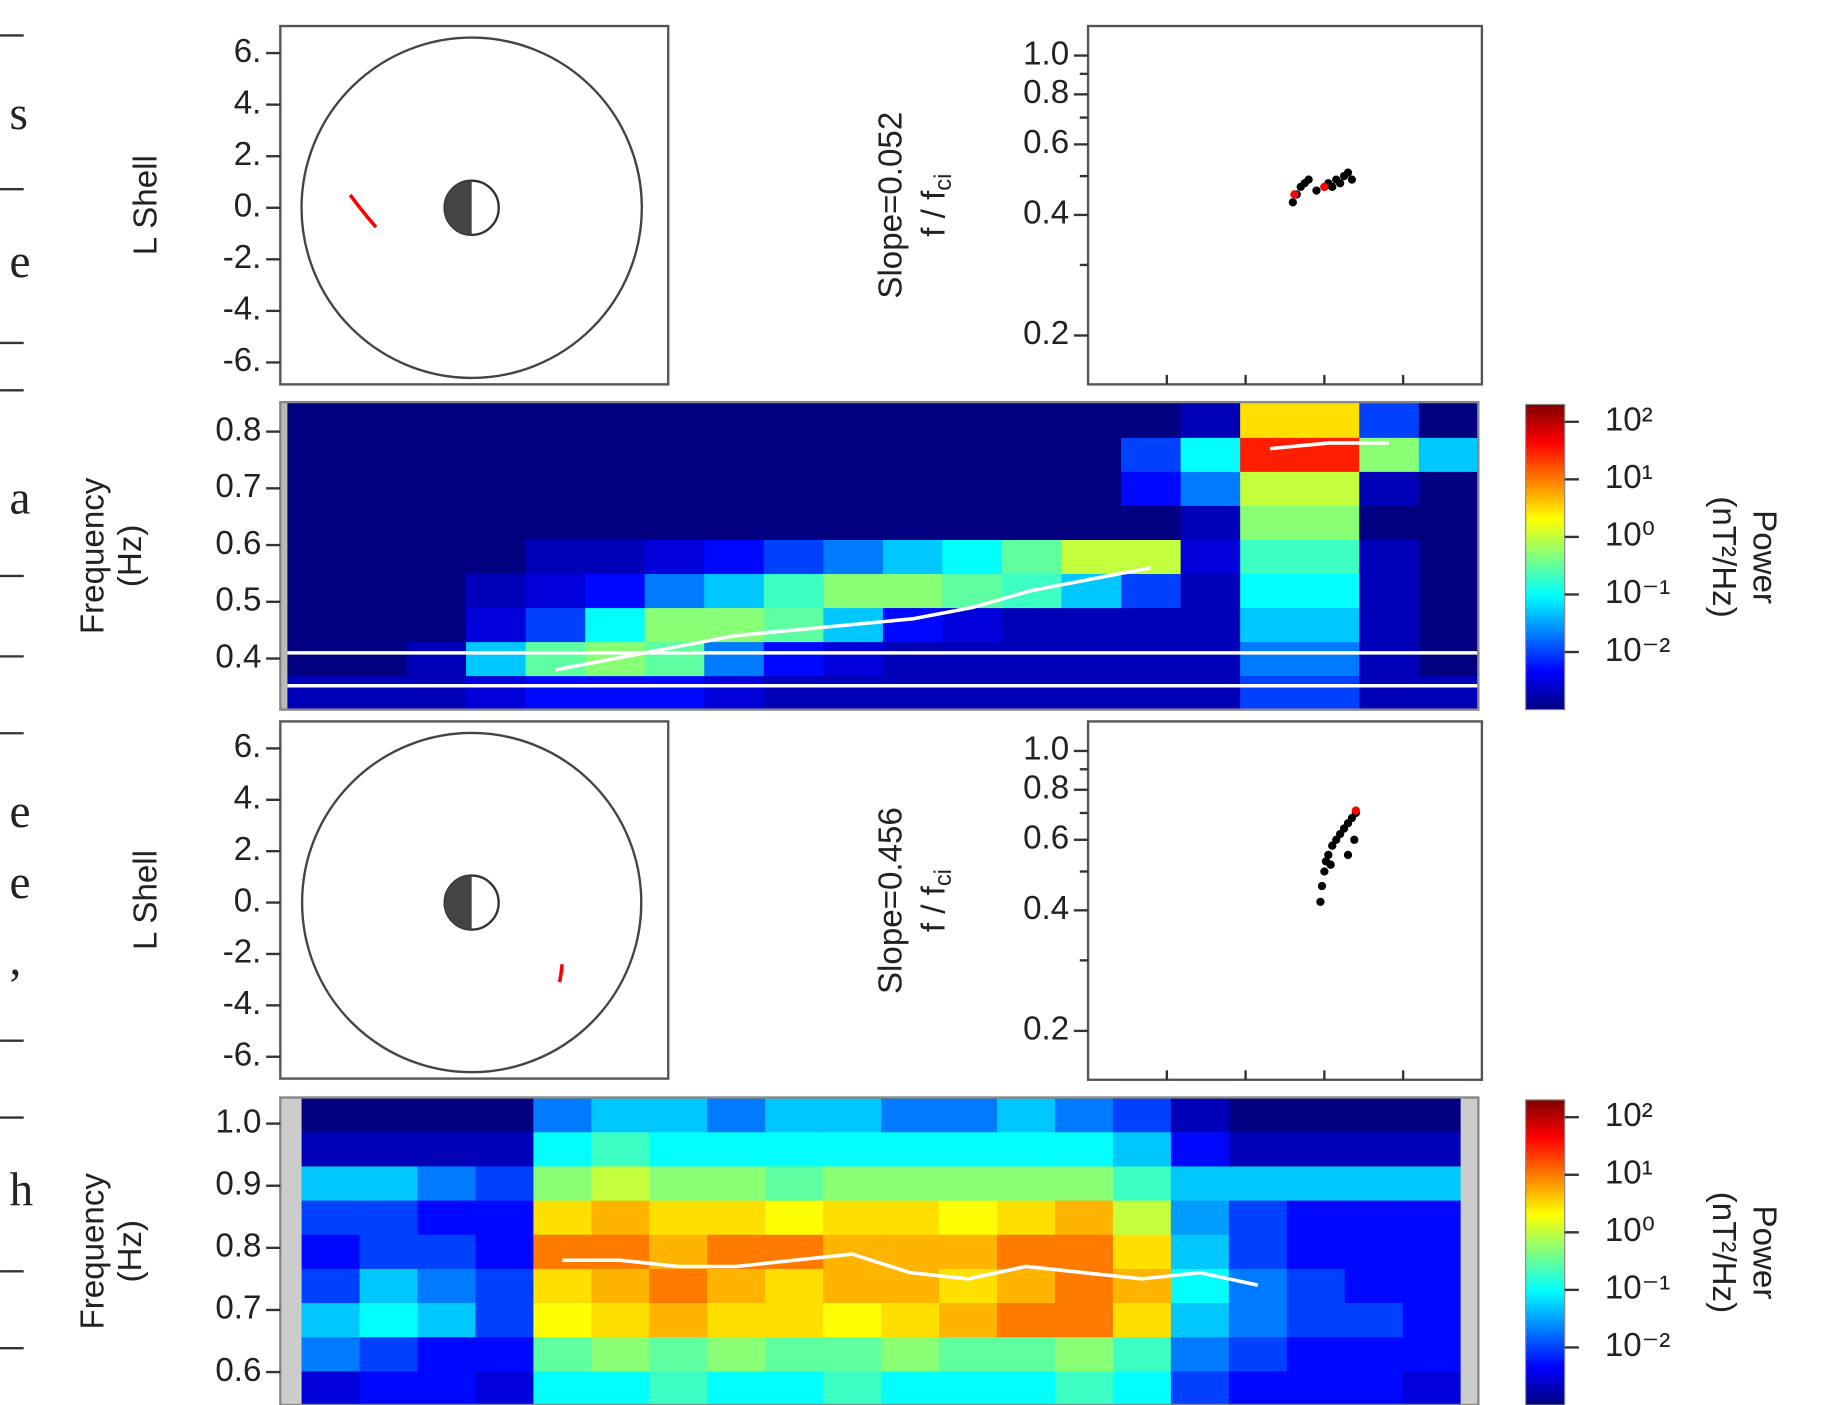 The image size is (1845, 1405). Describe the element at coordinates (1046, 749) in the screenshot. I see `y-tick-label: 1.0` at that location.